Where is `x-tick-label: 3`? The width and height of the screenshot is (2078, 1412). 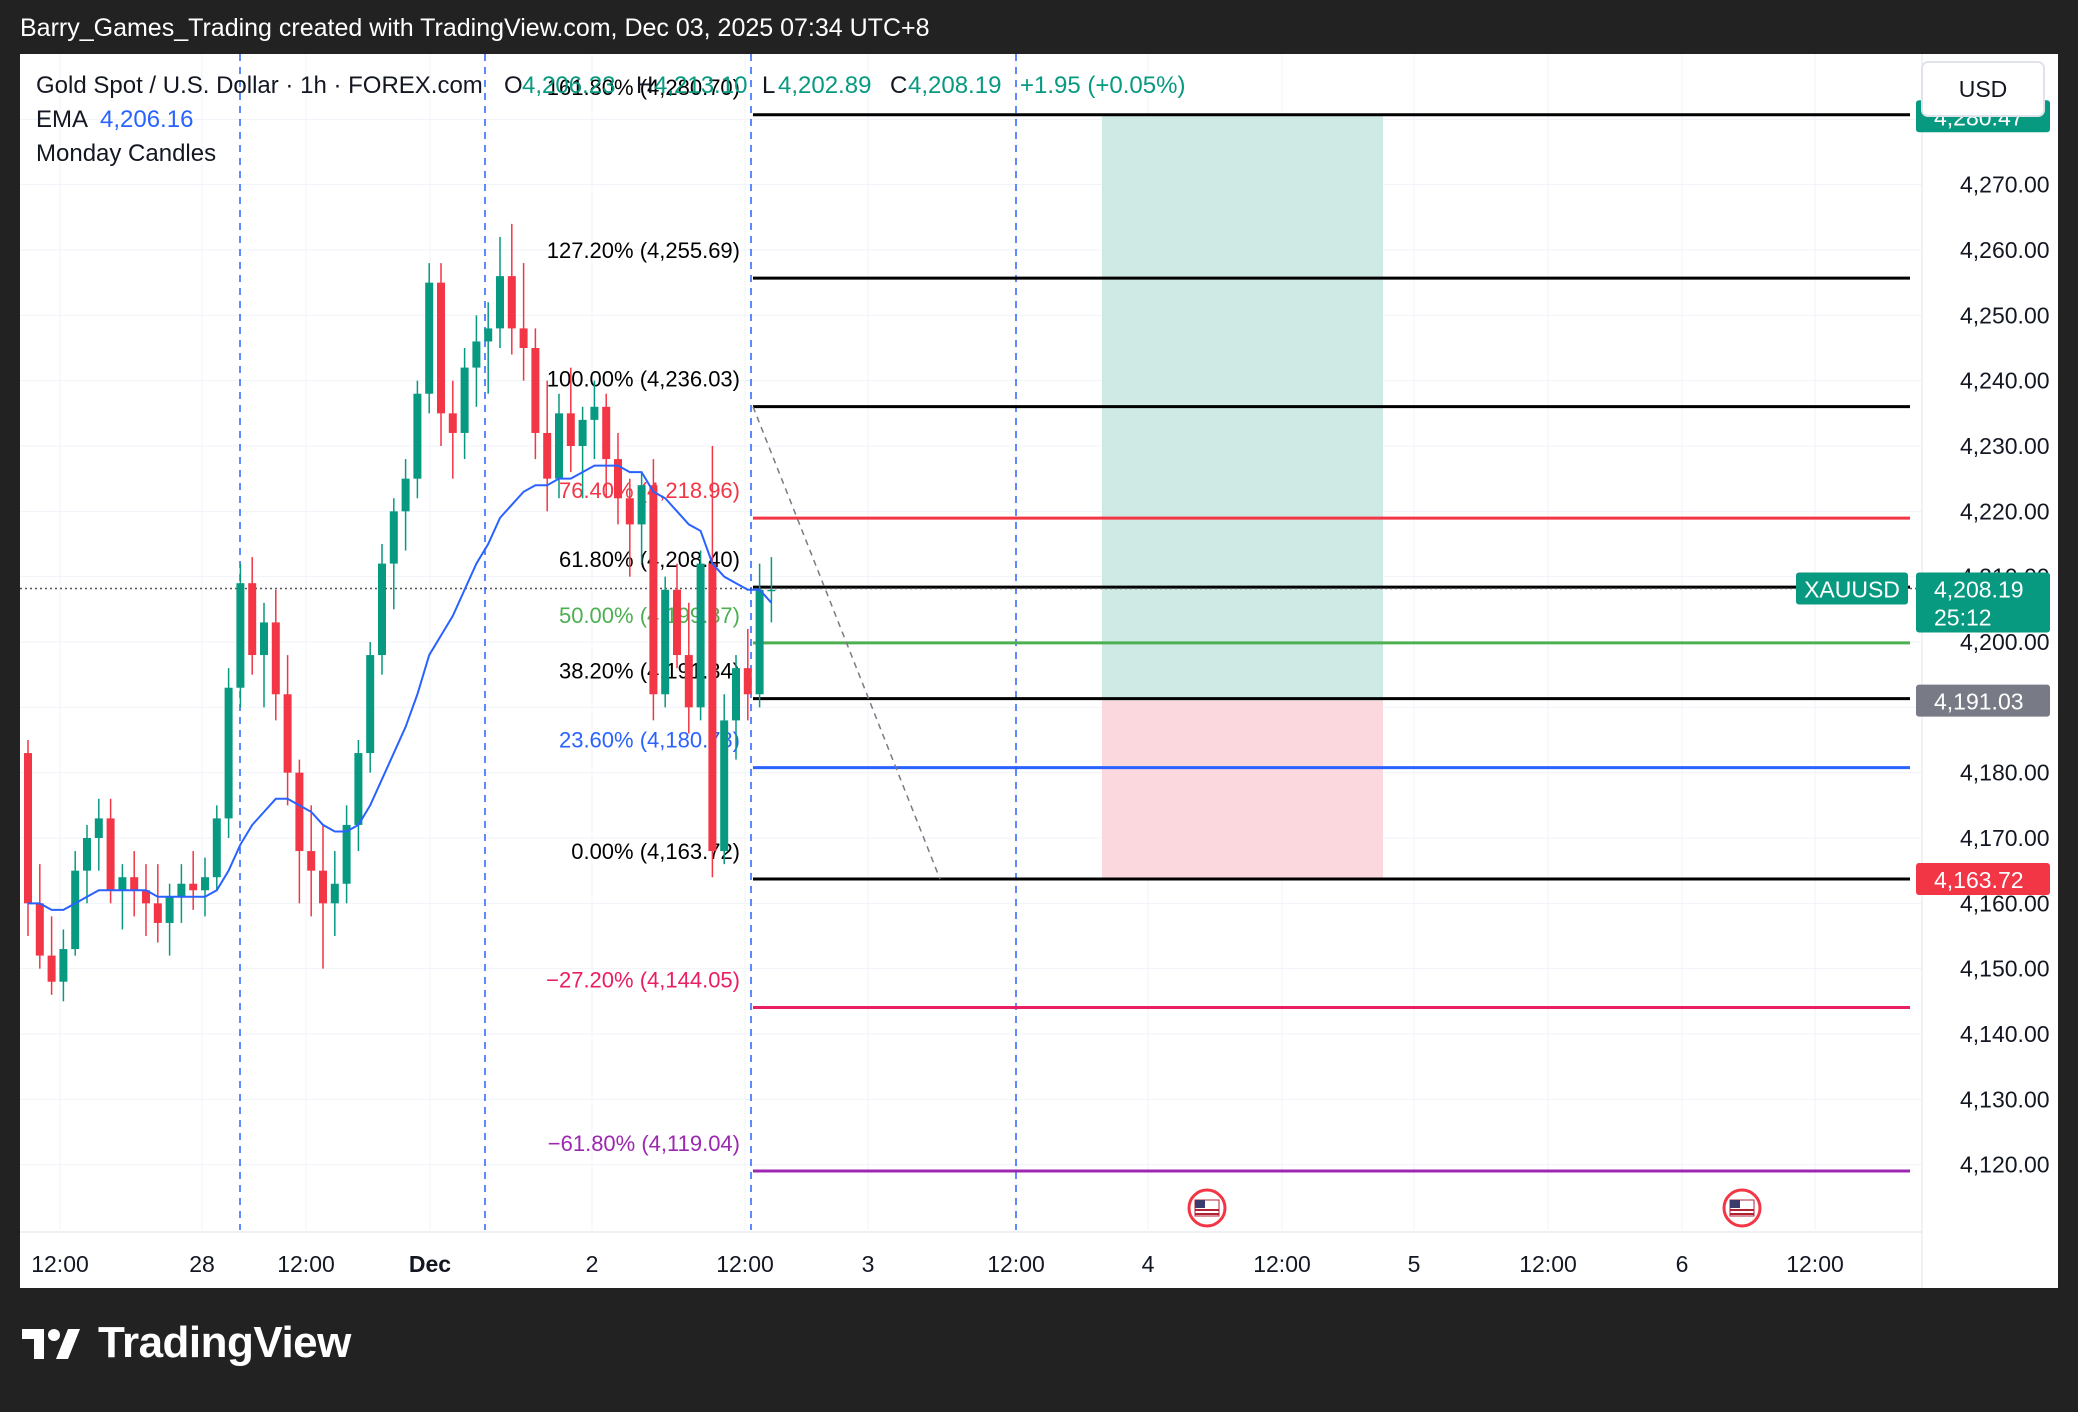
x-tick-label: 3 is located at coordinates (868, 1264).